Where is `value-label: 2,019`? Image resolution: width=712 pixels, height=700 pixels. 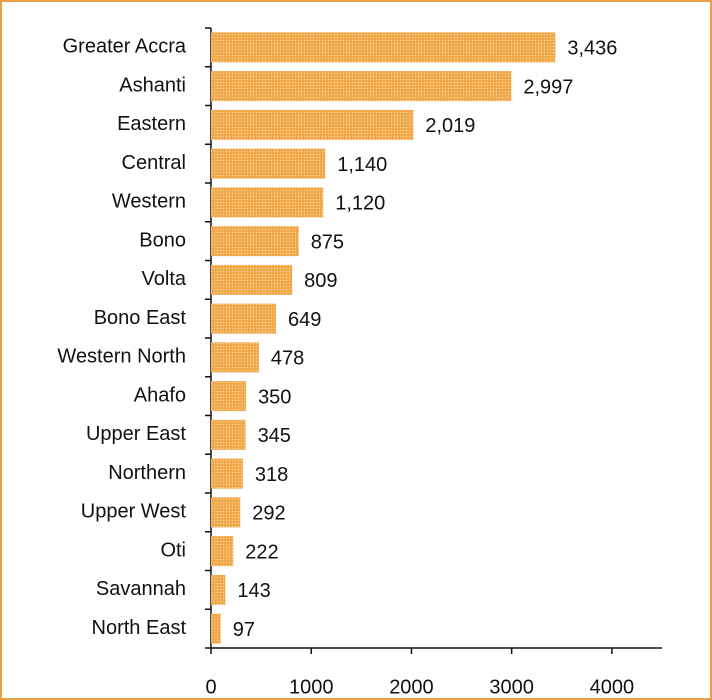
value-label: 2,019 is located at coordinates (450, 126).